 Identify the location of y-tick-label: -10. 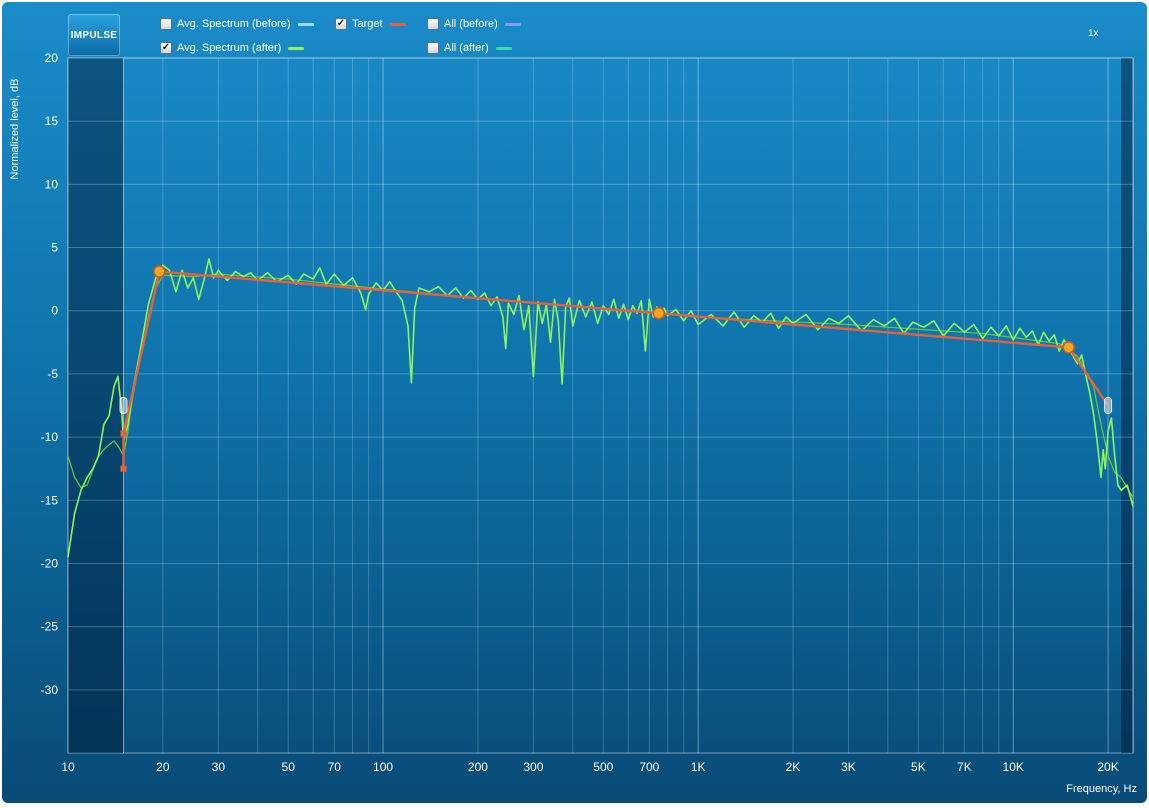
(50, 437).